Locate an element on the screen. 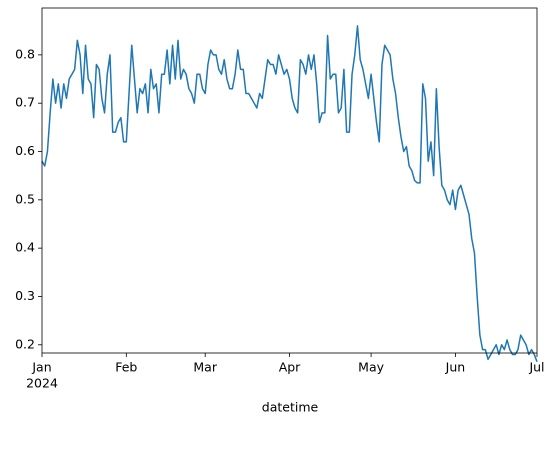 The width and height of the screenshot is (553, 449). x-tick-label: Mar is located at coordinates (205, 367).